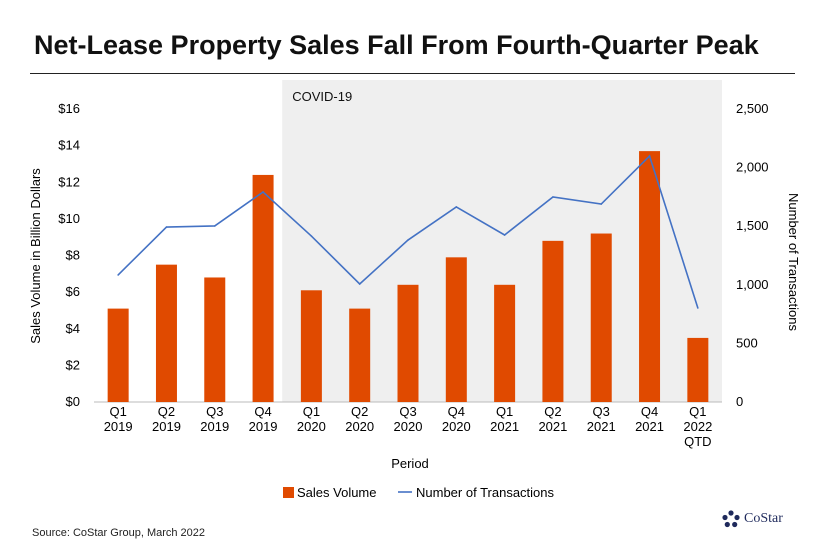 Image resolution: width=832 pixels, height=556 pixels. I want to click on y-tick-label: $10, so click(69, 218).